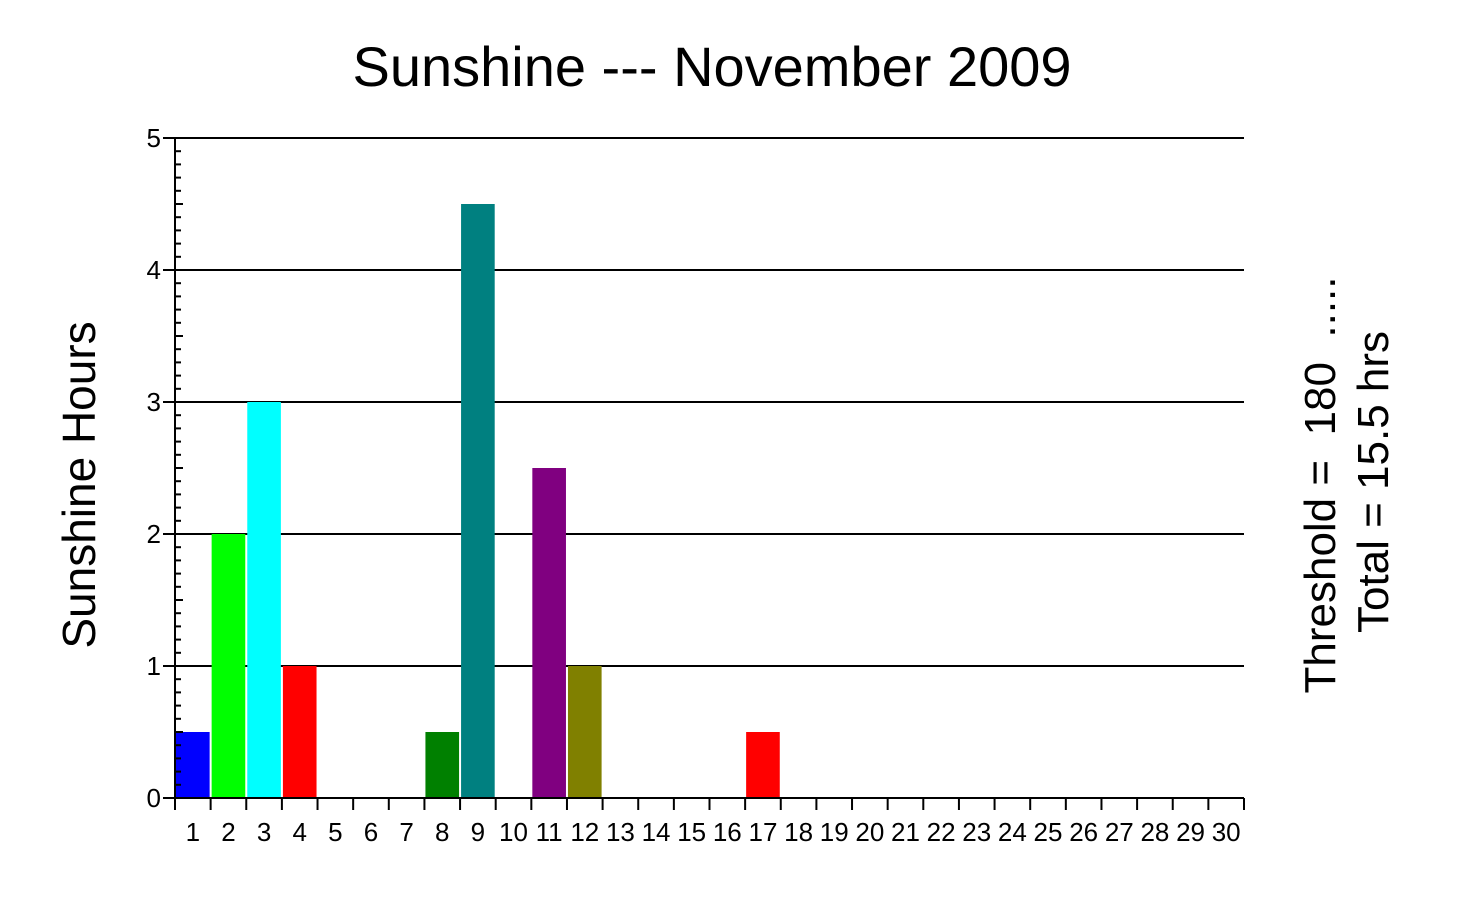 This screenshot has height=898, width=1470. I want to click on x-tick-label: 23, so click(976, 832).